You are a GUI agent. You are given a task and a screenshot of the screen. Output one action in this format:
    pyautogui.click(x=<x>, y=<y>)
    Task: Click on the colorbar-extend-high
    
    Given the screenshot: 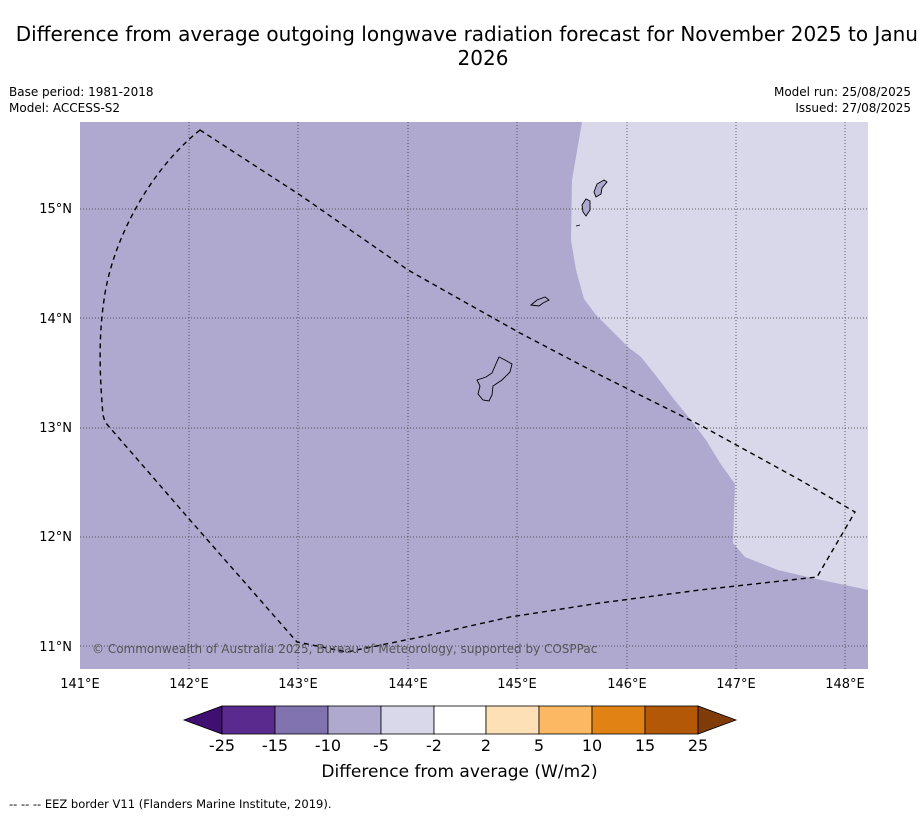 What is the action you would take?
    pyautogui.click(x=717, y=720)
    